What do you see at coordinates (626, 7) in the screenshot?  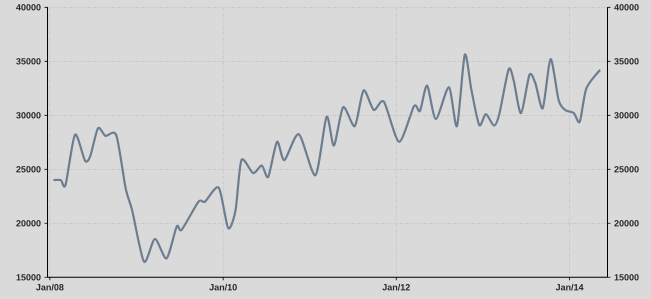 I see `y2-tick-label: 40000` at bounding box center [626, 7].